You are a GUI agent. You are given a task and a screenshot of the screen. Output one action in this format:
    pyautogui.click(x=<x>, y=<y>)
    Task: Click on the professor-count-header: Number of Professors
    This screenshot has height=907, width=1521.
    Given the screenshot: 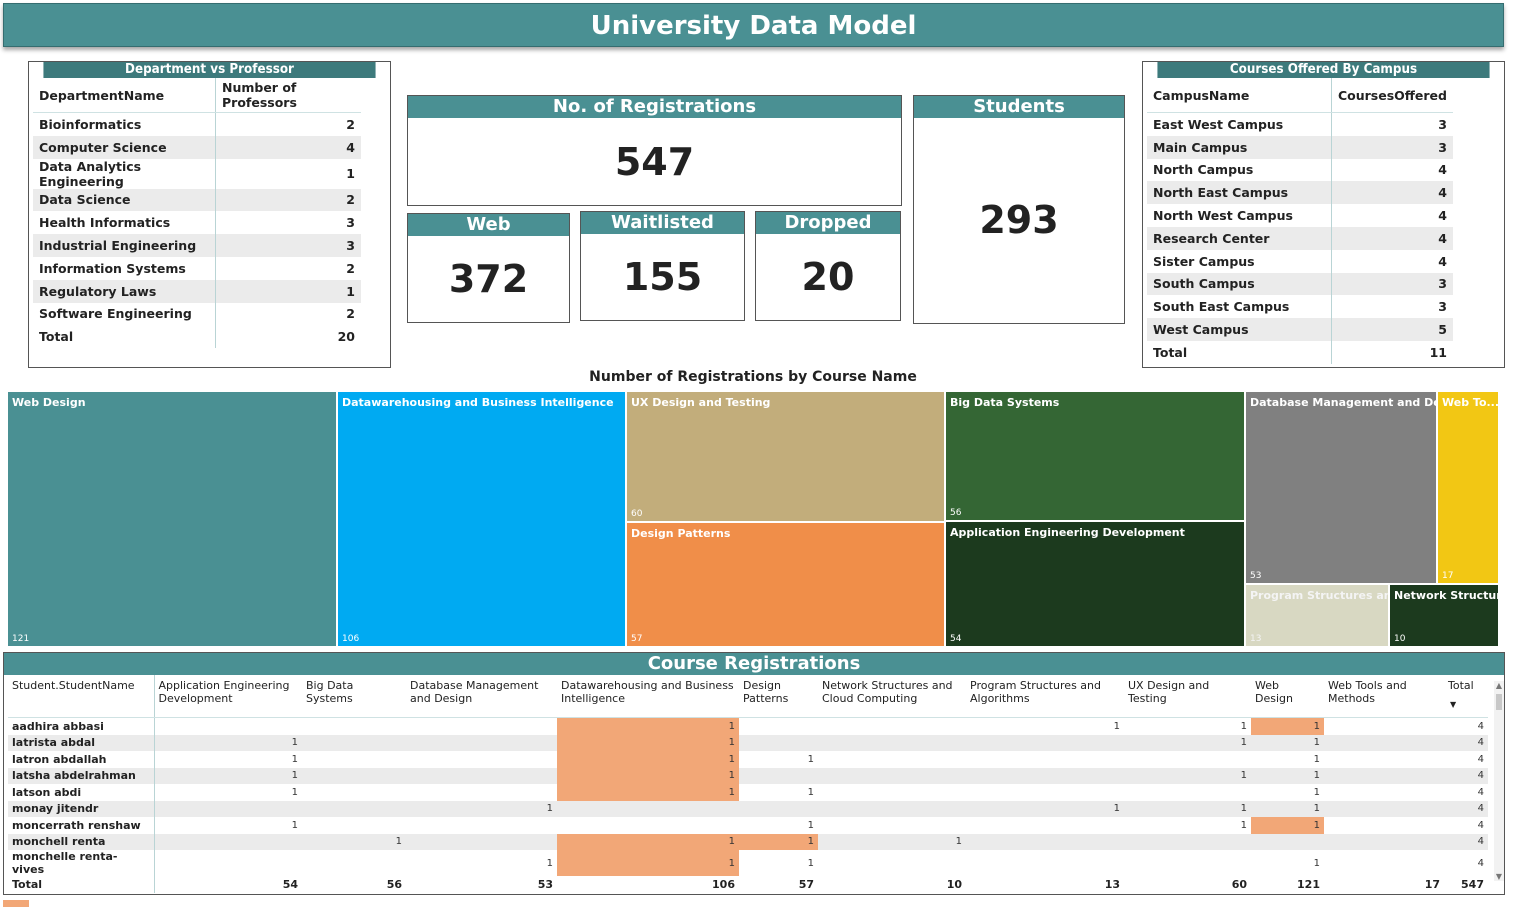 What is the action you would take?
    pyautogui.click(x=288, y=95)
    